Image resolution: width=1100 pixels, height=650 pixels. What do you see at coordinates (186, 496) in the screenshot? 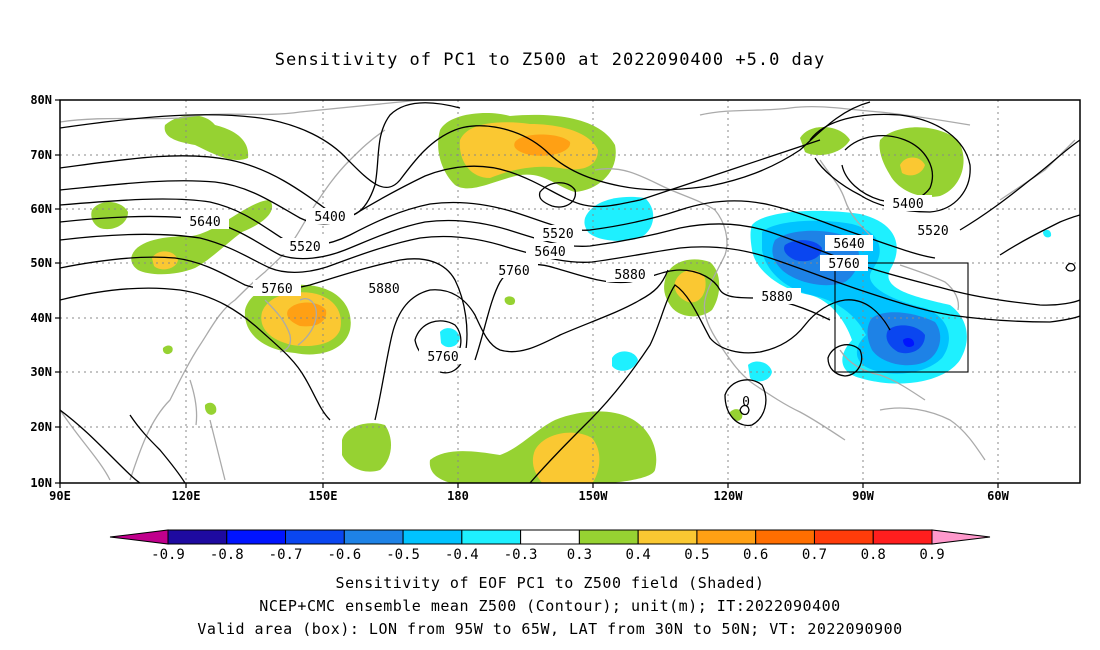
I see `lon-label: 120E` at bounding box center [186, 496].